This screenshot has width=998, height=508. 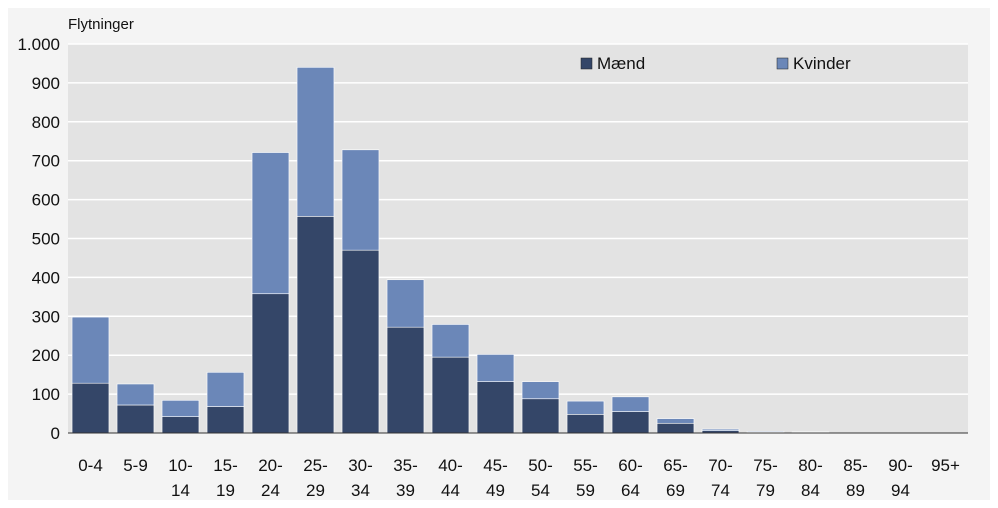 What do you see at coordinates (46, 239) in the screenshot?
I see `y-tick-label: 500` at bounding box center [46, 239].